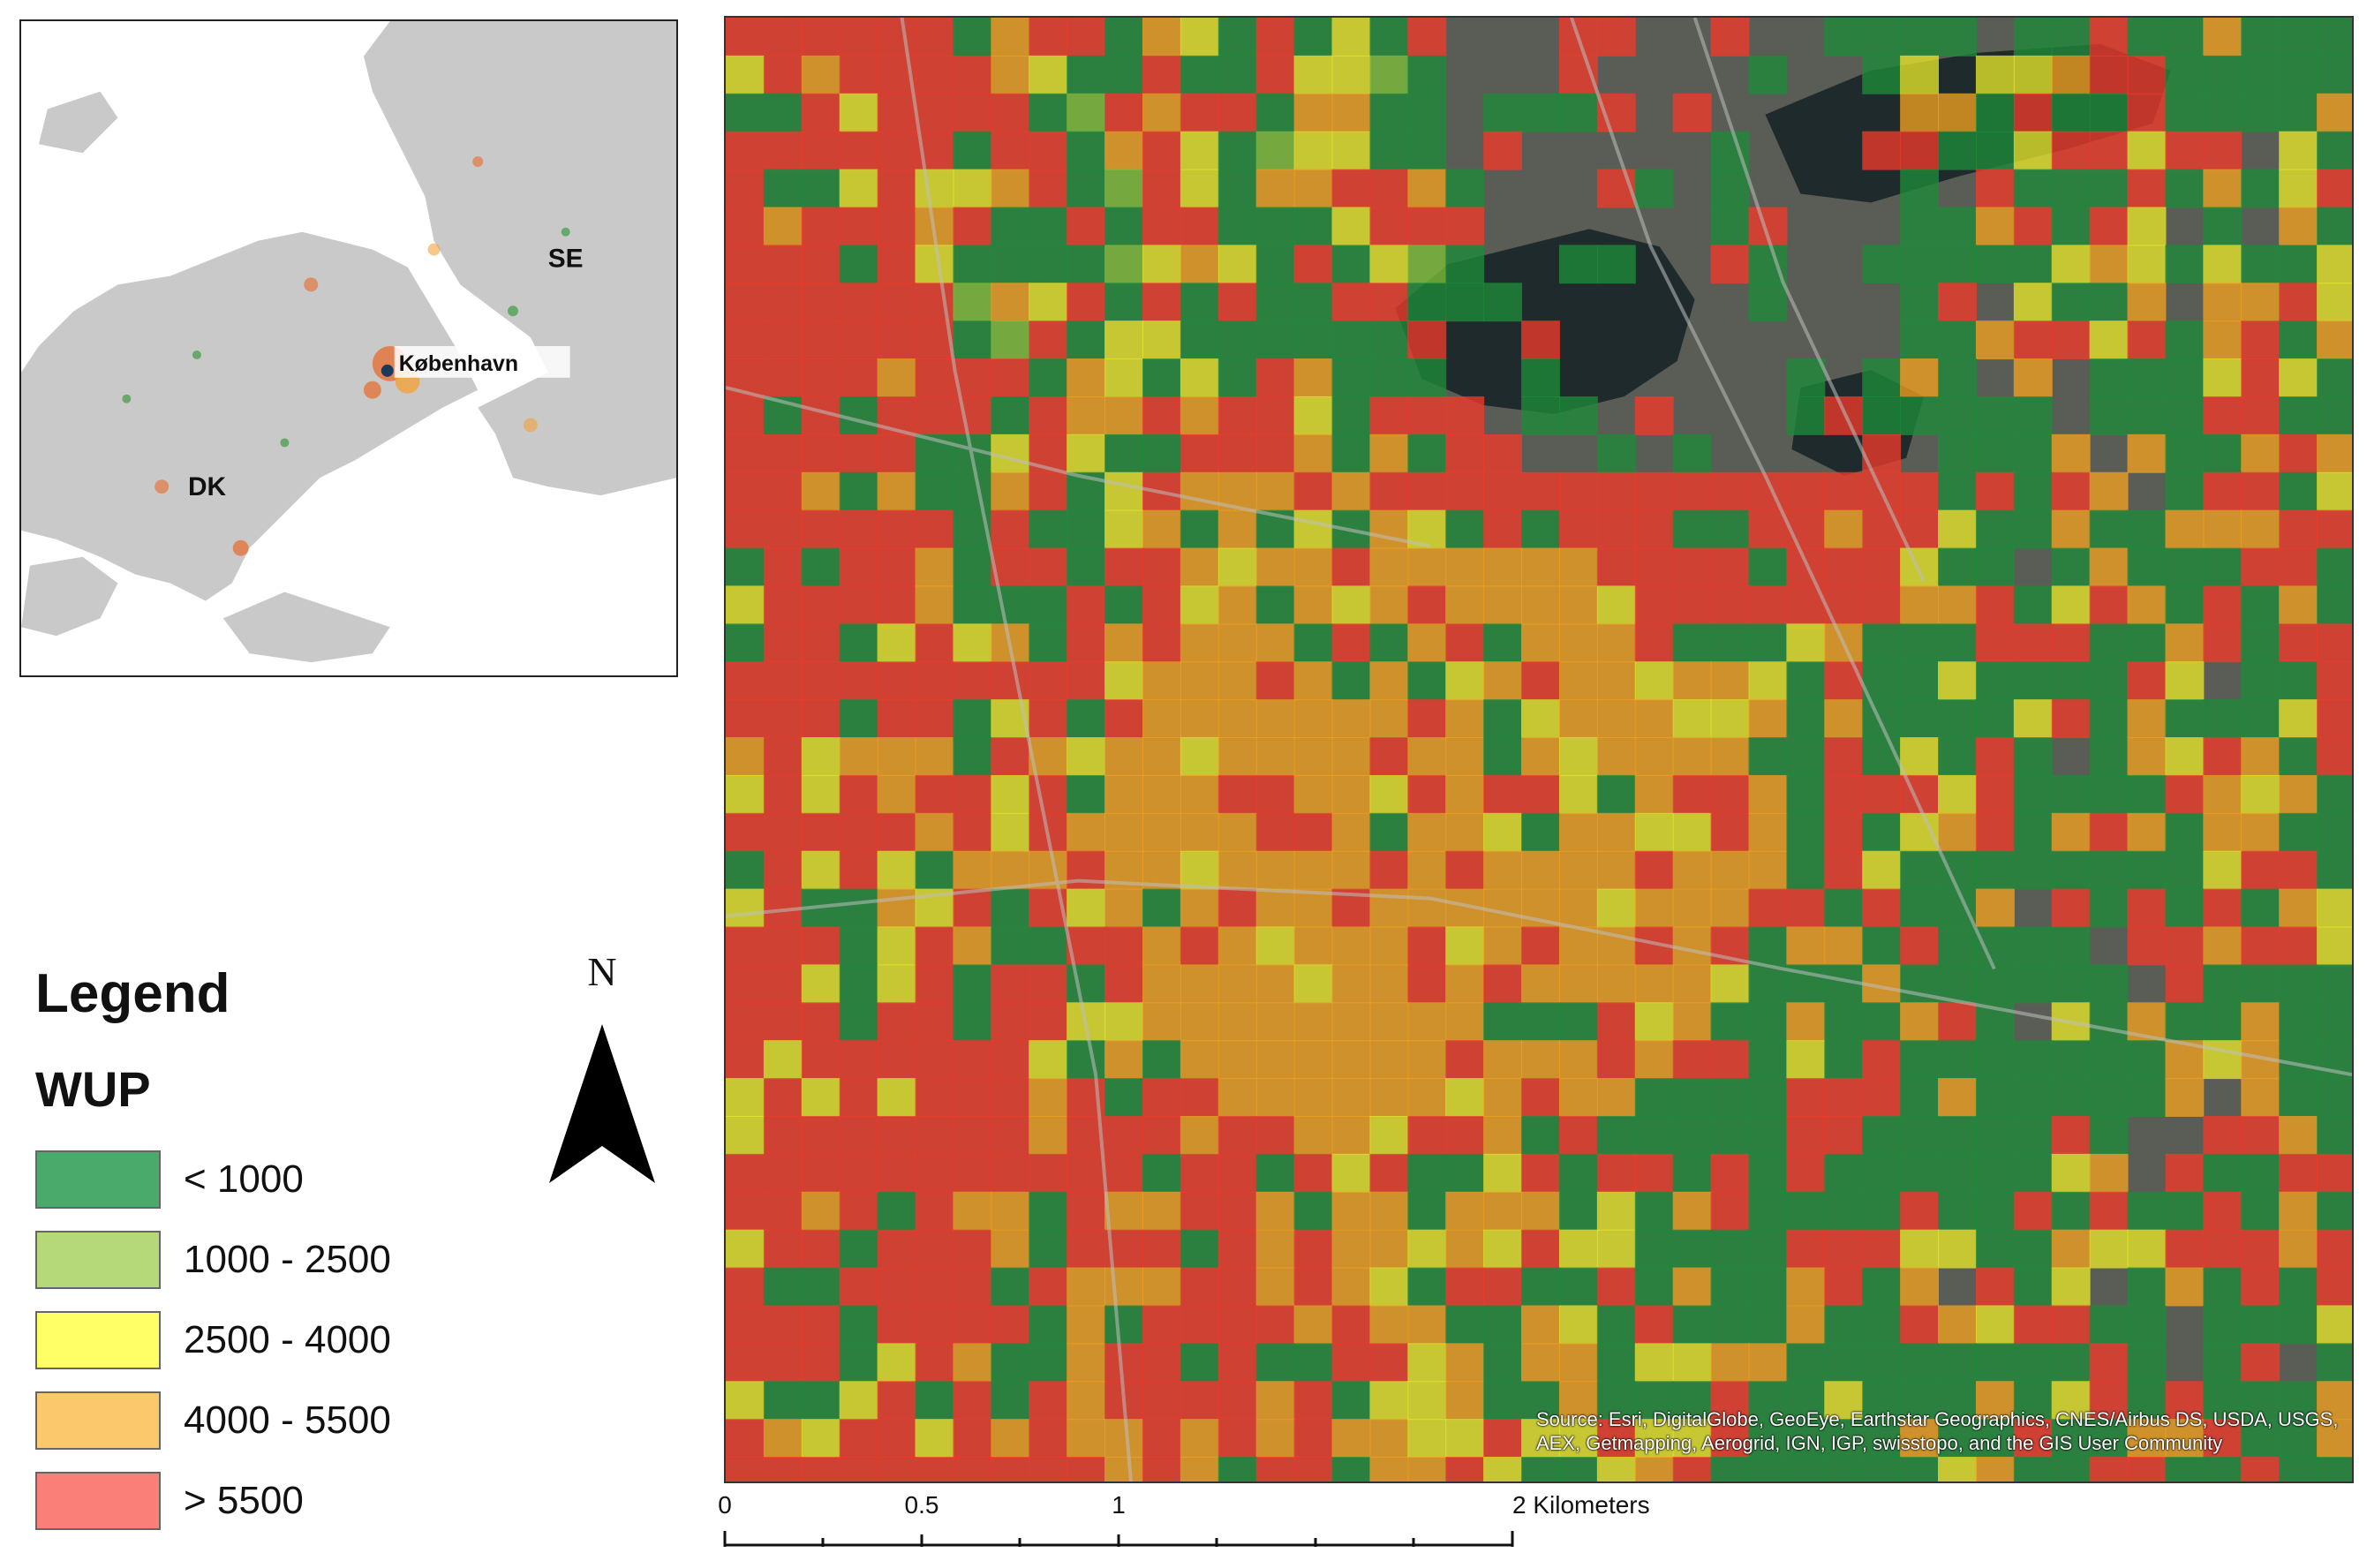 Image resolution: width=2367 pixels, height=1568 pixels. Describe the element at coordinates (98, 1420) in the screenshot. I see `legend-swatch` at that location.